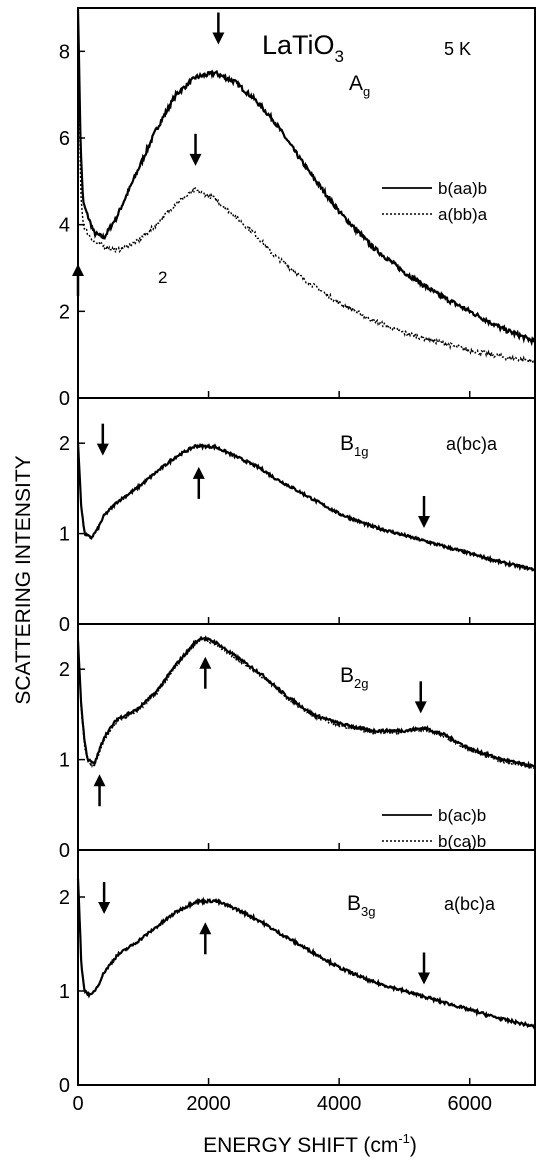 The height and width of the screenshot is (1160, 537). Describe the element at coordinates (339, 56) in the screenshot. I see `chart-title-sub: 3` at that location.